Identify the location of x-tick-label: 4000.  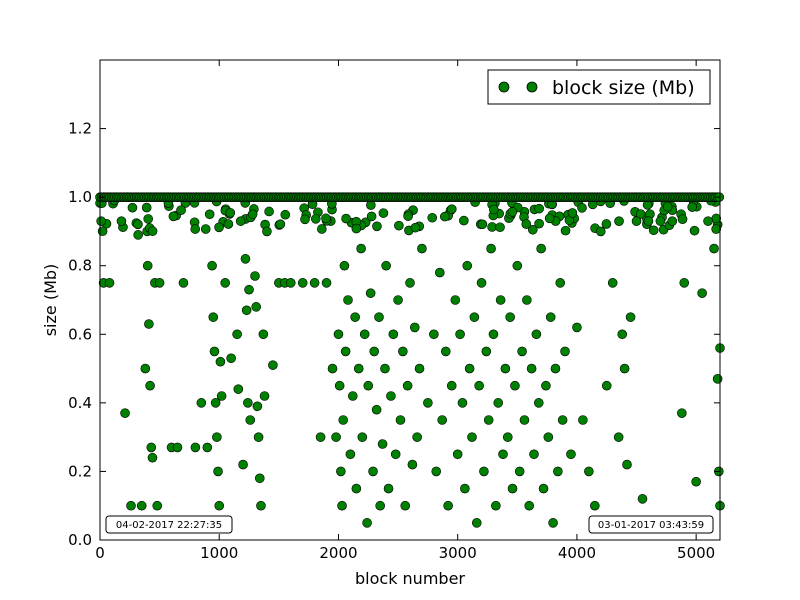
(577, 553).